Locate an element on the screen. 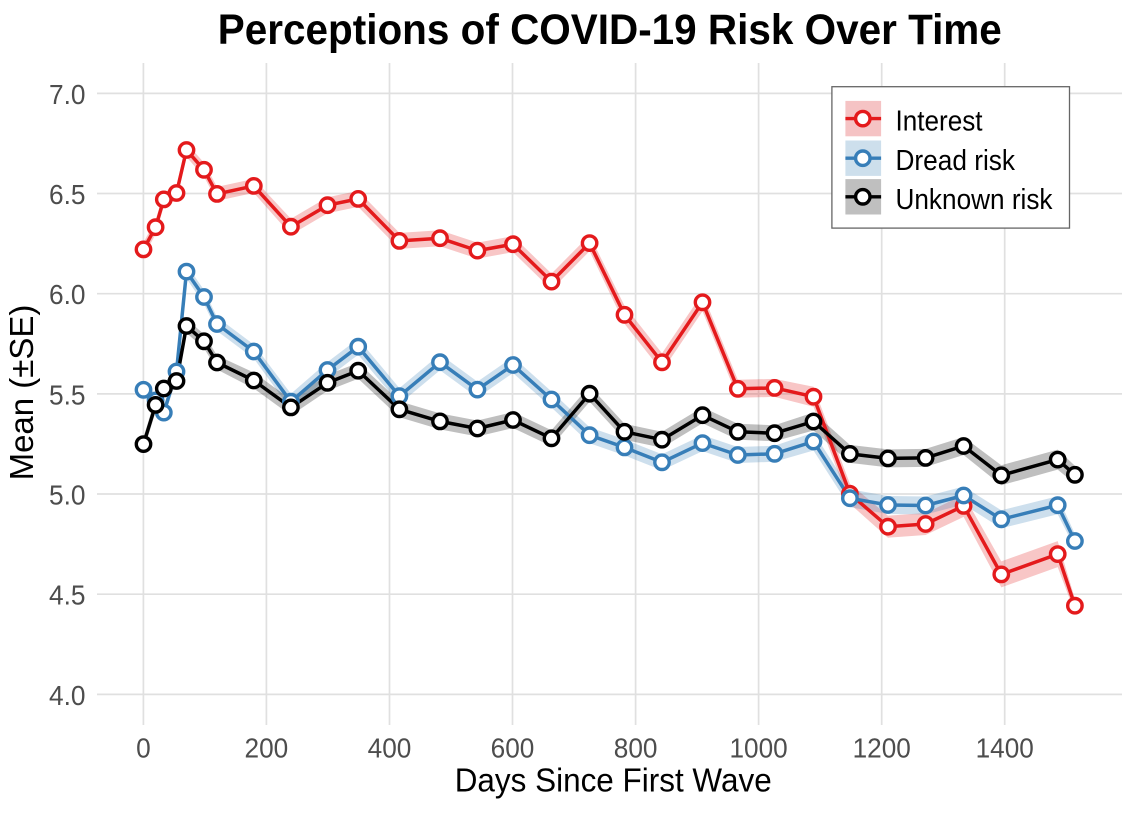 Image resolution: width=1134 pixels, height=815 pixels. svg-text:Perceptions of COVID-19 Risk O: Perceptions of COVID-19 Risk Over Time is located at coordinates (610, 30).